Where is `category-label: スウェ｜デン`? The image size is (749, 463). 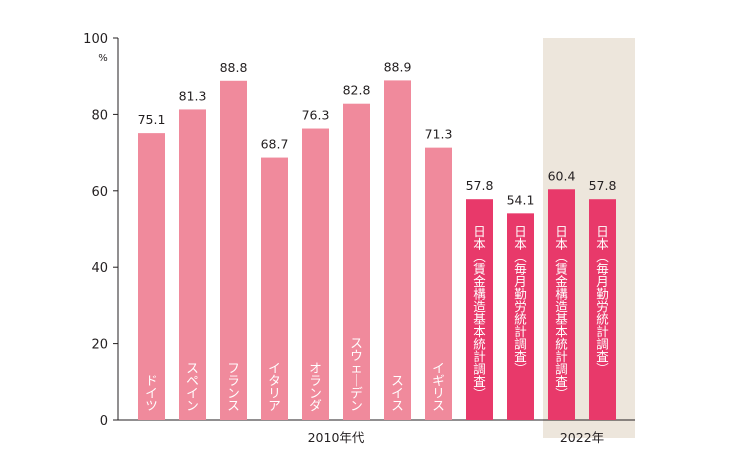 category-label: スウェ｜デン is located at coordinates (356, 375).